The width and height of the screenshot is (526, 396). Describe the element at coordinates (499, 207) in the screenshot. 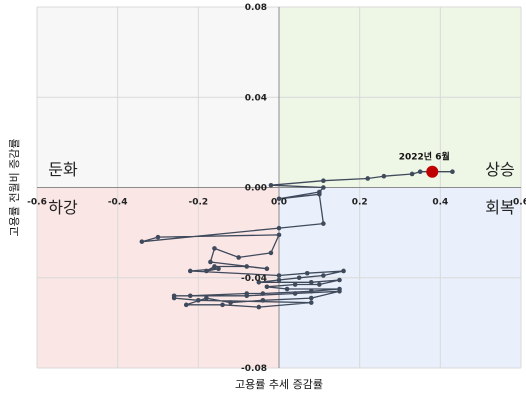

I see `quadrant-label: 회복` at that location.